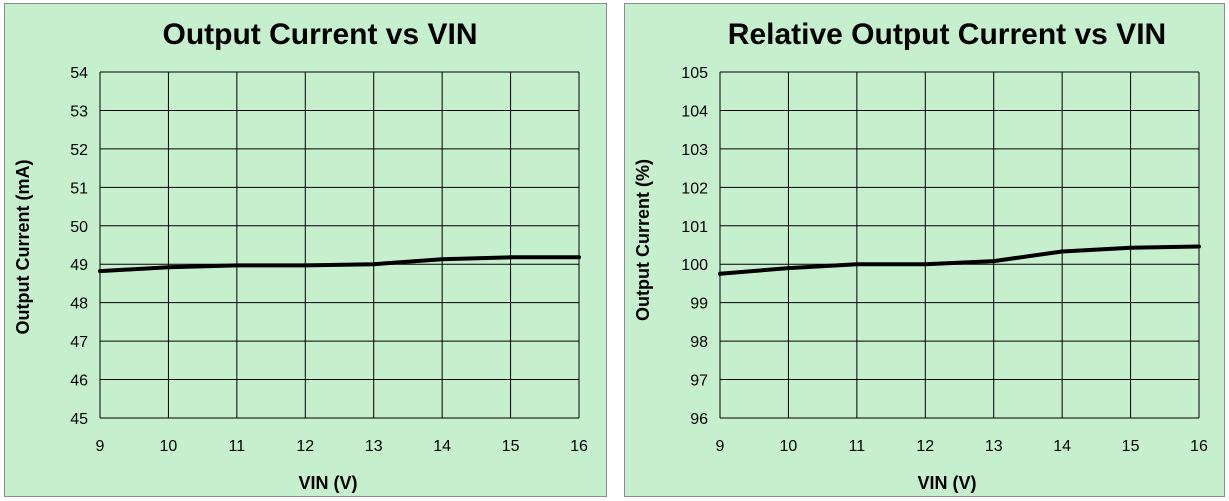  I want to click on y-tick-label: 101, so click(694, 227).